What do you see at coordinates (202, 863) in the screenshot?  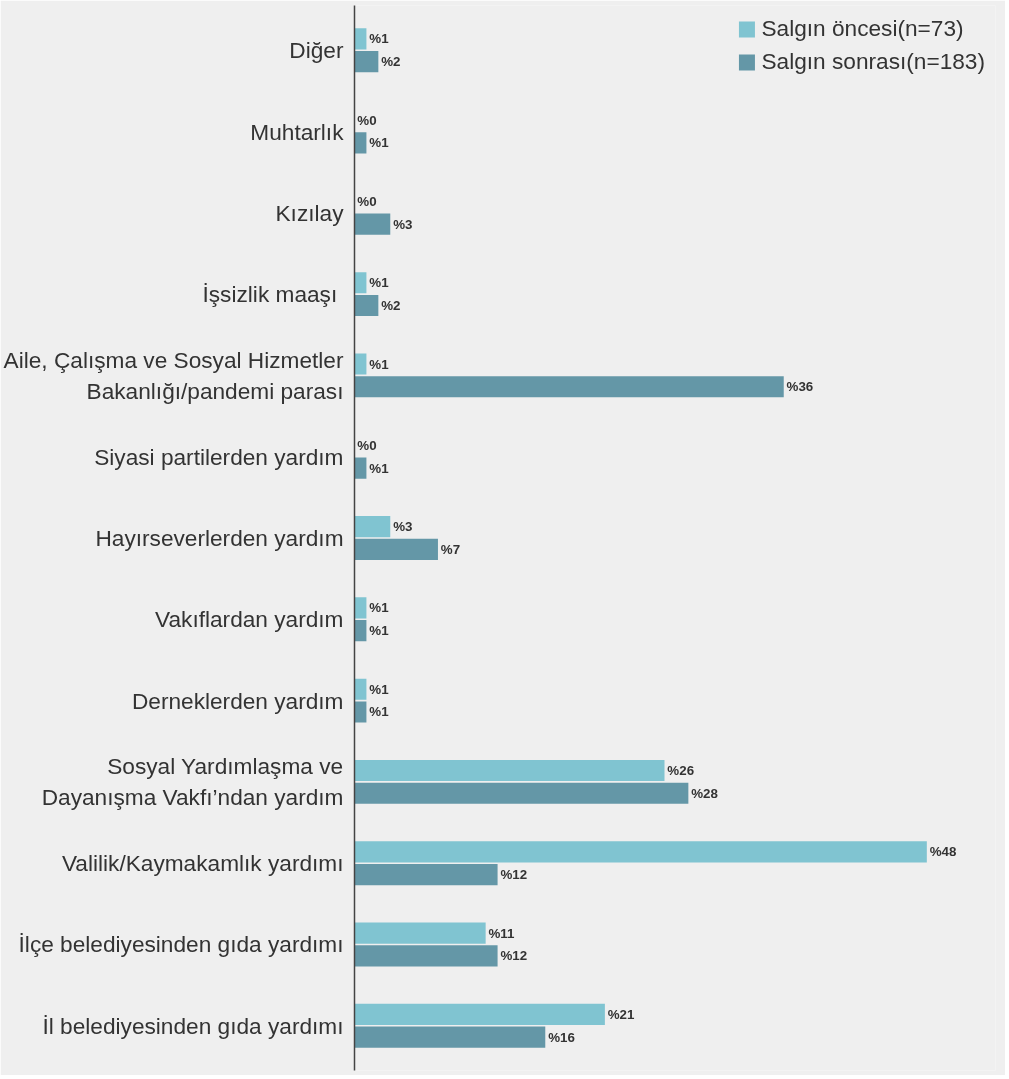 I see `y-tick-label: Valilik/Kaymakamlık yardımı` at bounding box center [202, 863].